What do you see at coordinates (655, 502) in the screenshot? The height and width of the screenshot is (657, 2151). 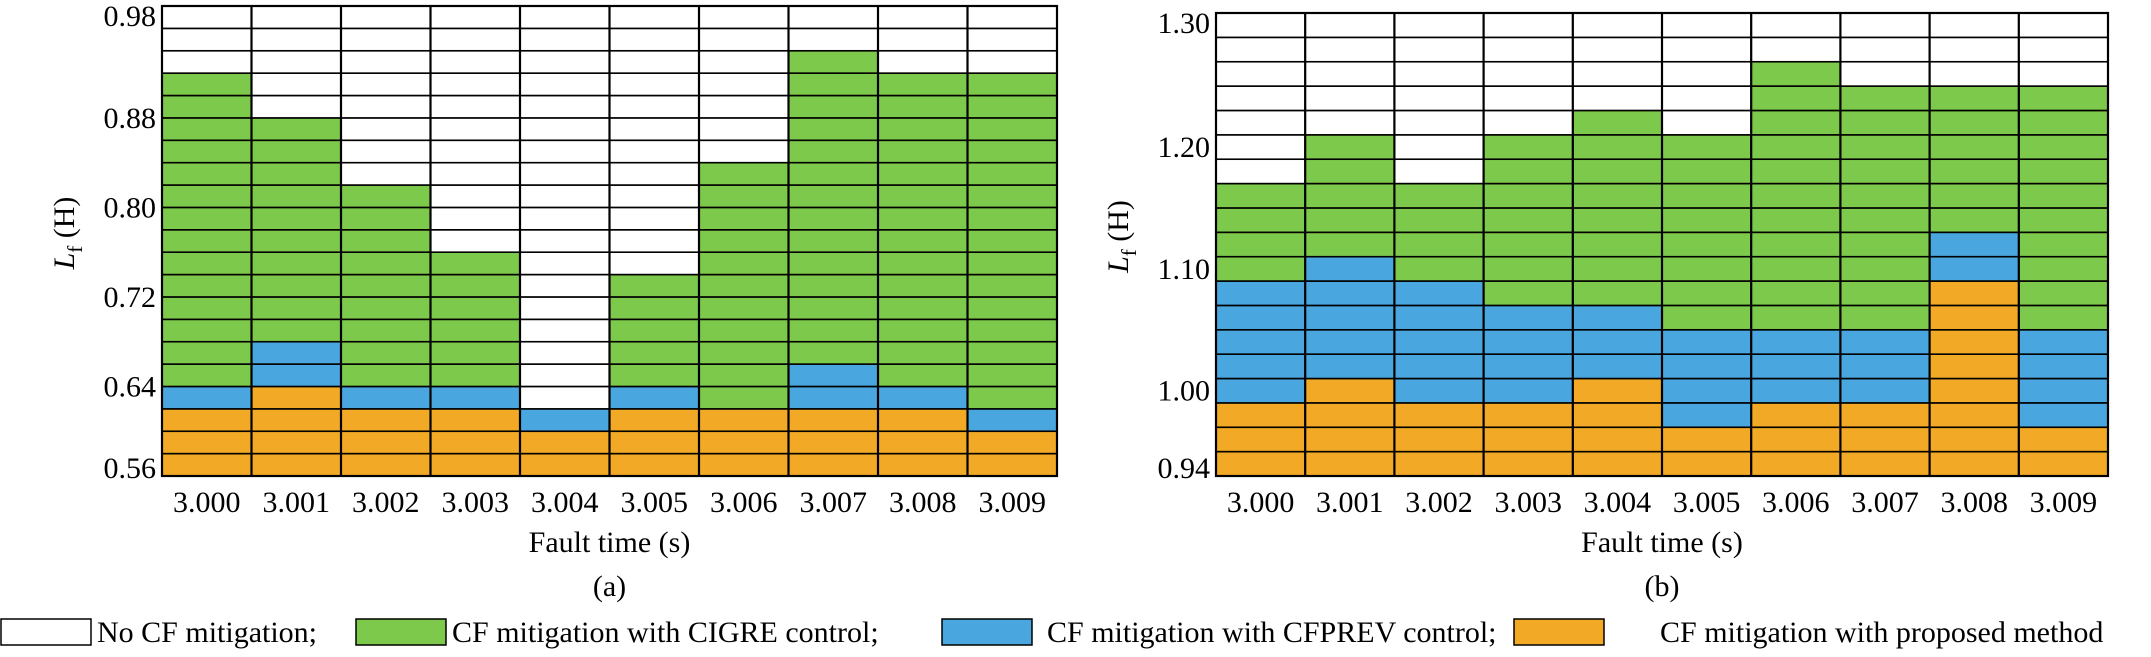 I see `x-tick-label: 3.005` at bounding box center [655, 502].